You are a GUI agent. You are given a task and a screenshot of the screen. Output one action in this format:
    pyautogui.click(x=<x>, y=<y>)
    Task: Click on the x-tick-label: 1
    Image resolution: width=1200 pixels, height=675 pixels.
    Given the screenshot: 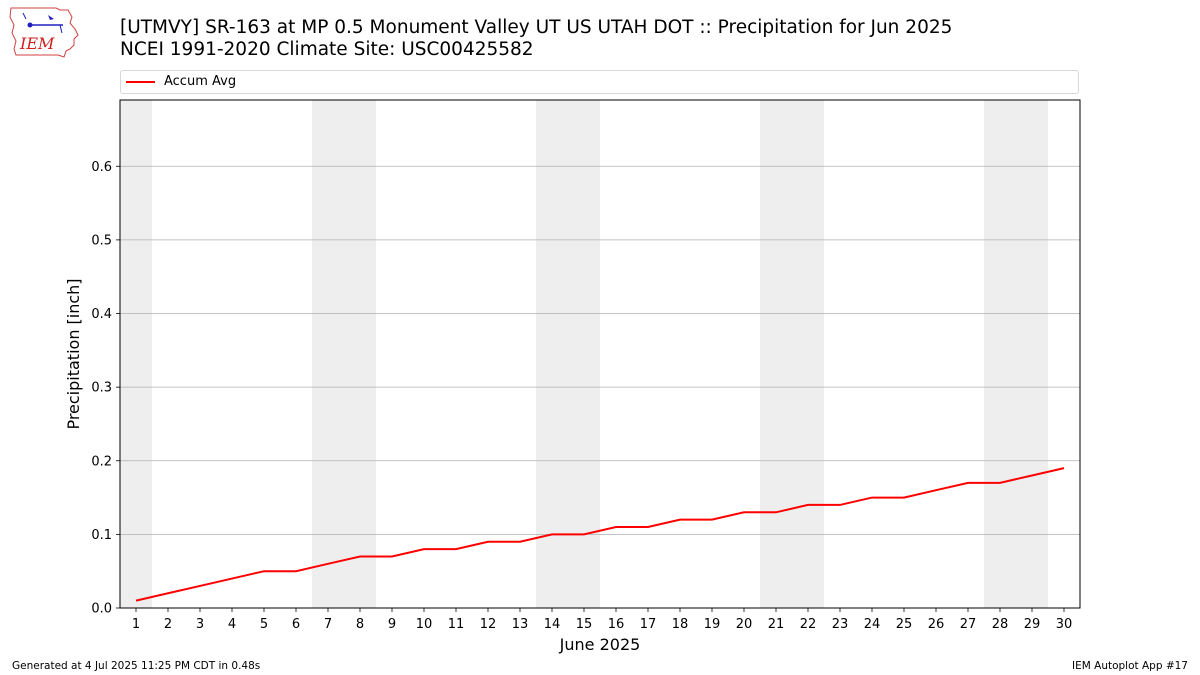 What is the action you would take?
    pyautogui.click(x=136, y=624)
    